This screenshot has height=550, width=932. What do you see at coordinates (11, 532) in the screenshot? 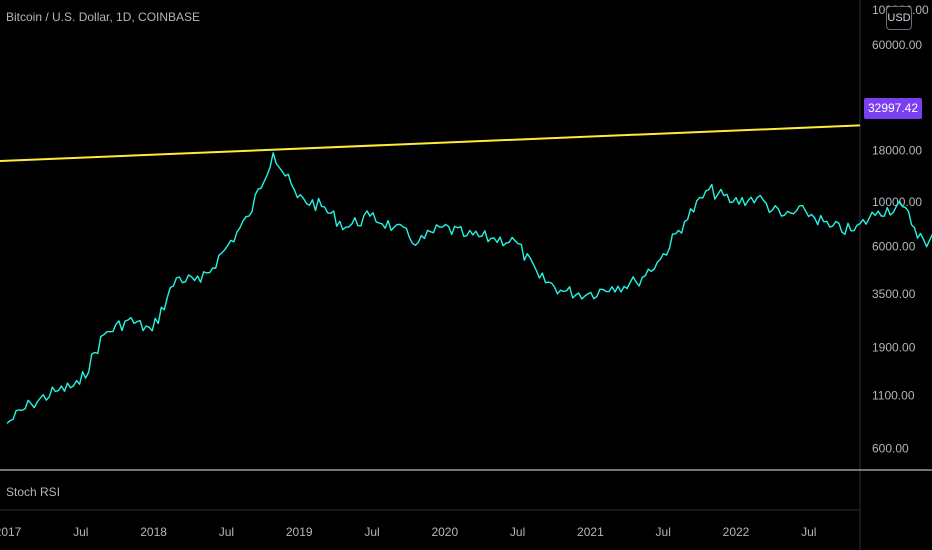
I see `time-tick-label: 2017` at bounding box center [11, 532].